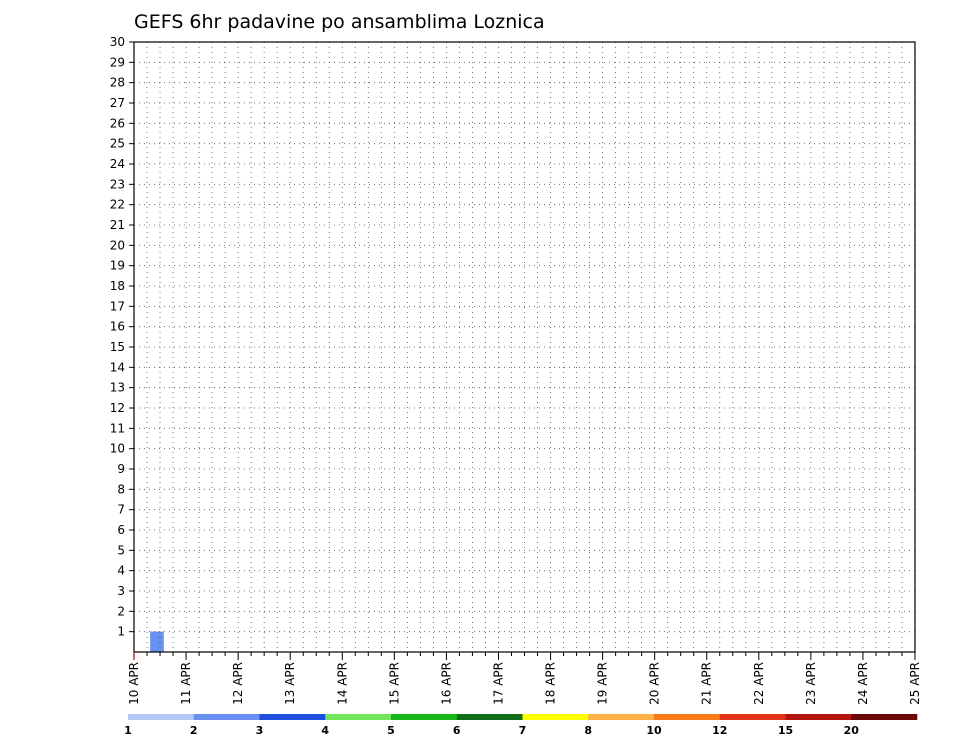  What do you see at coordinates (121, 510) in the screenshot?
I see `y-tick-label: 7` at bounding box center [121, 510].